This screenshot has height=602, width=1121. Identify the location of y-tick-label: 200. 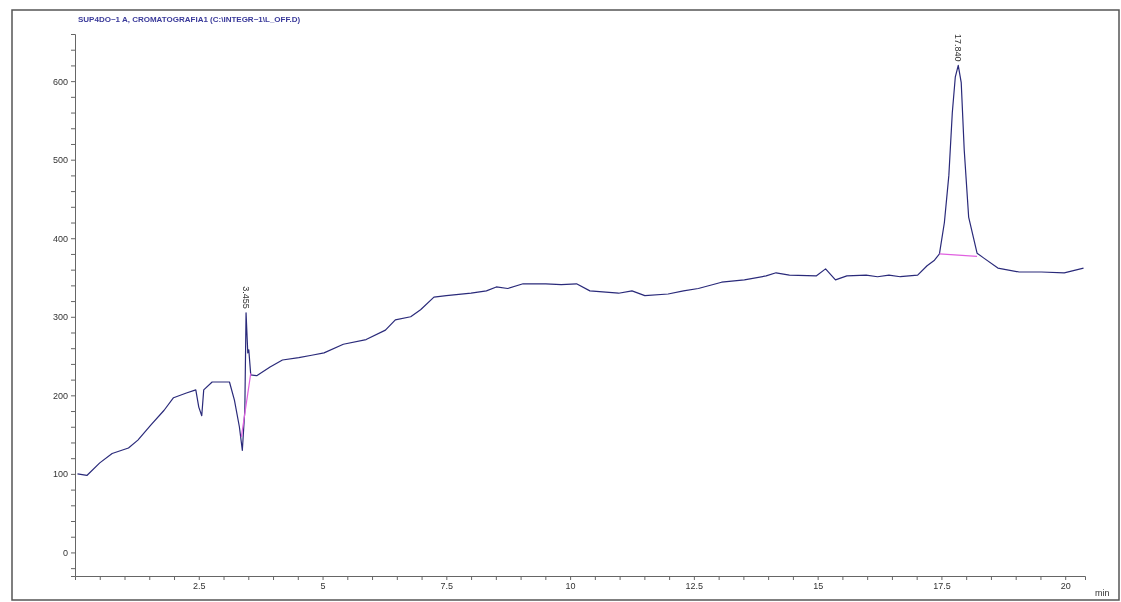
(60, 395).